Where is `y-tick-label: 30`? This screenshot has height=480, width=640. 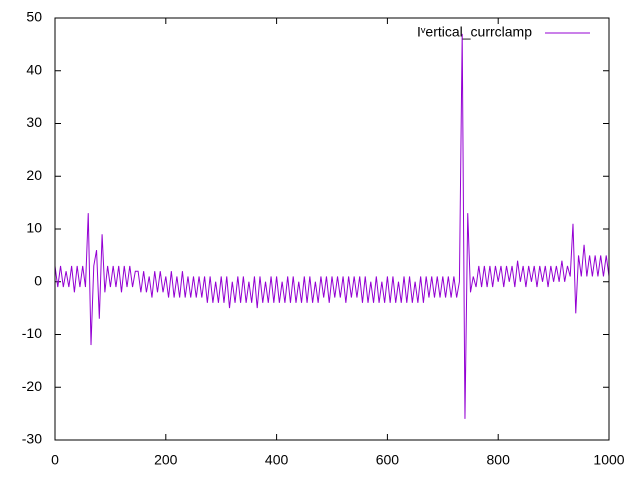
y-tick-label: 30 is located at coordinates (34, 122).